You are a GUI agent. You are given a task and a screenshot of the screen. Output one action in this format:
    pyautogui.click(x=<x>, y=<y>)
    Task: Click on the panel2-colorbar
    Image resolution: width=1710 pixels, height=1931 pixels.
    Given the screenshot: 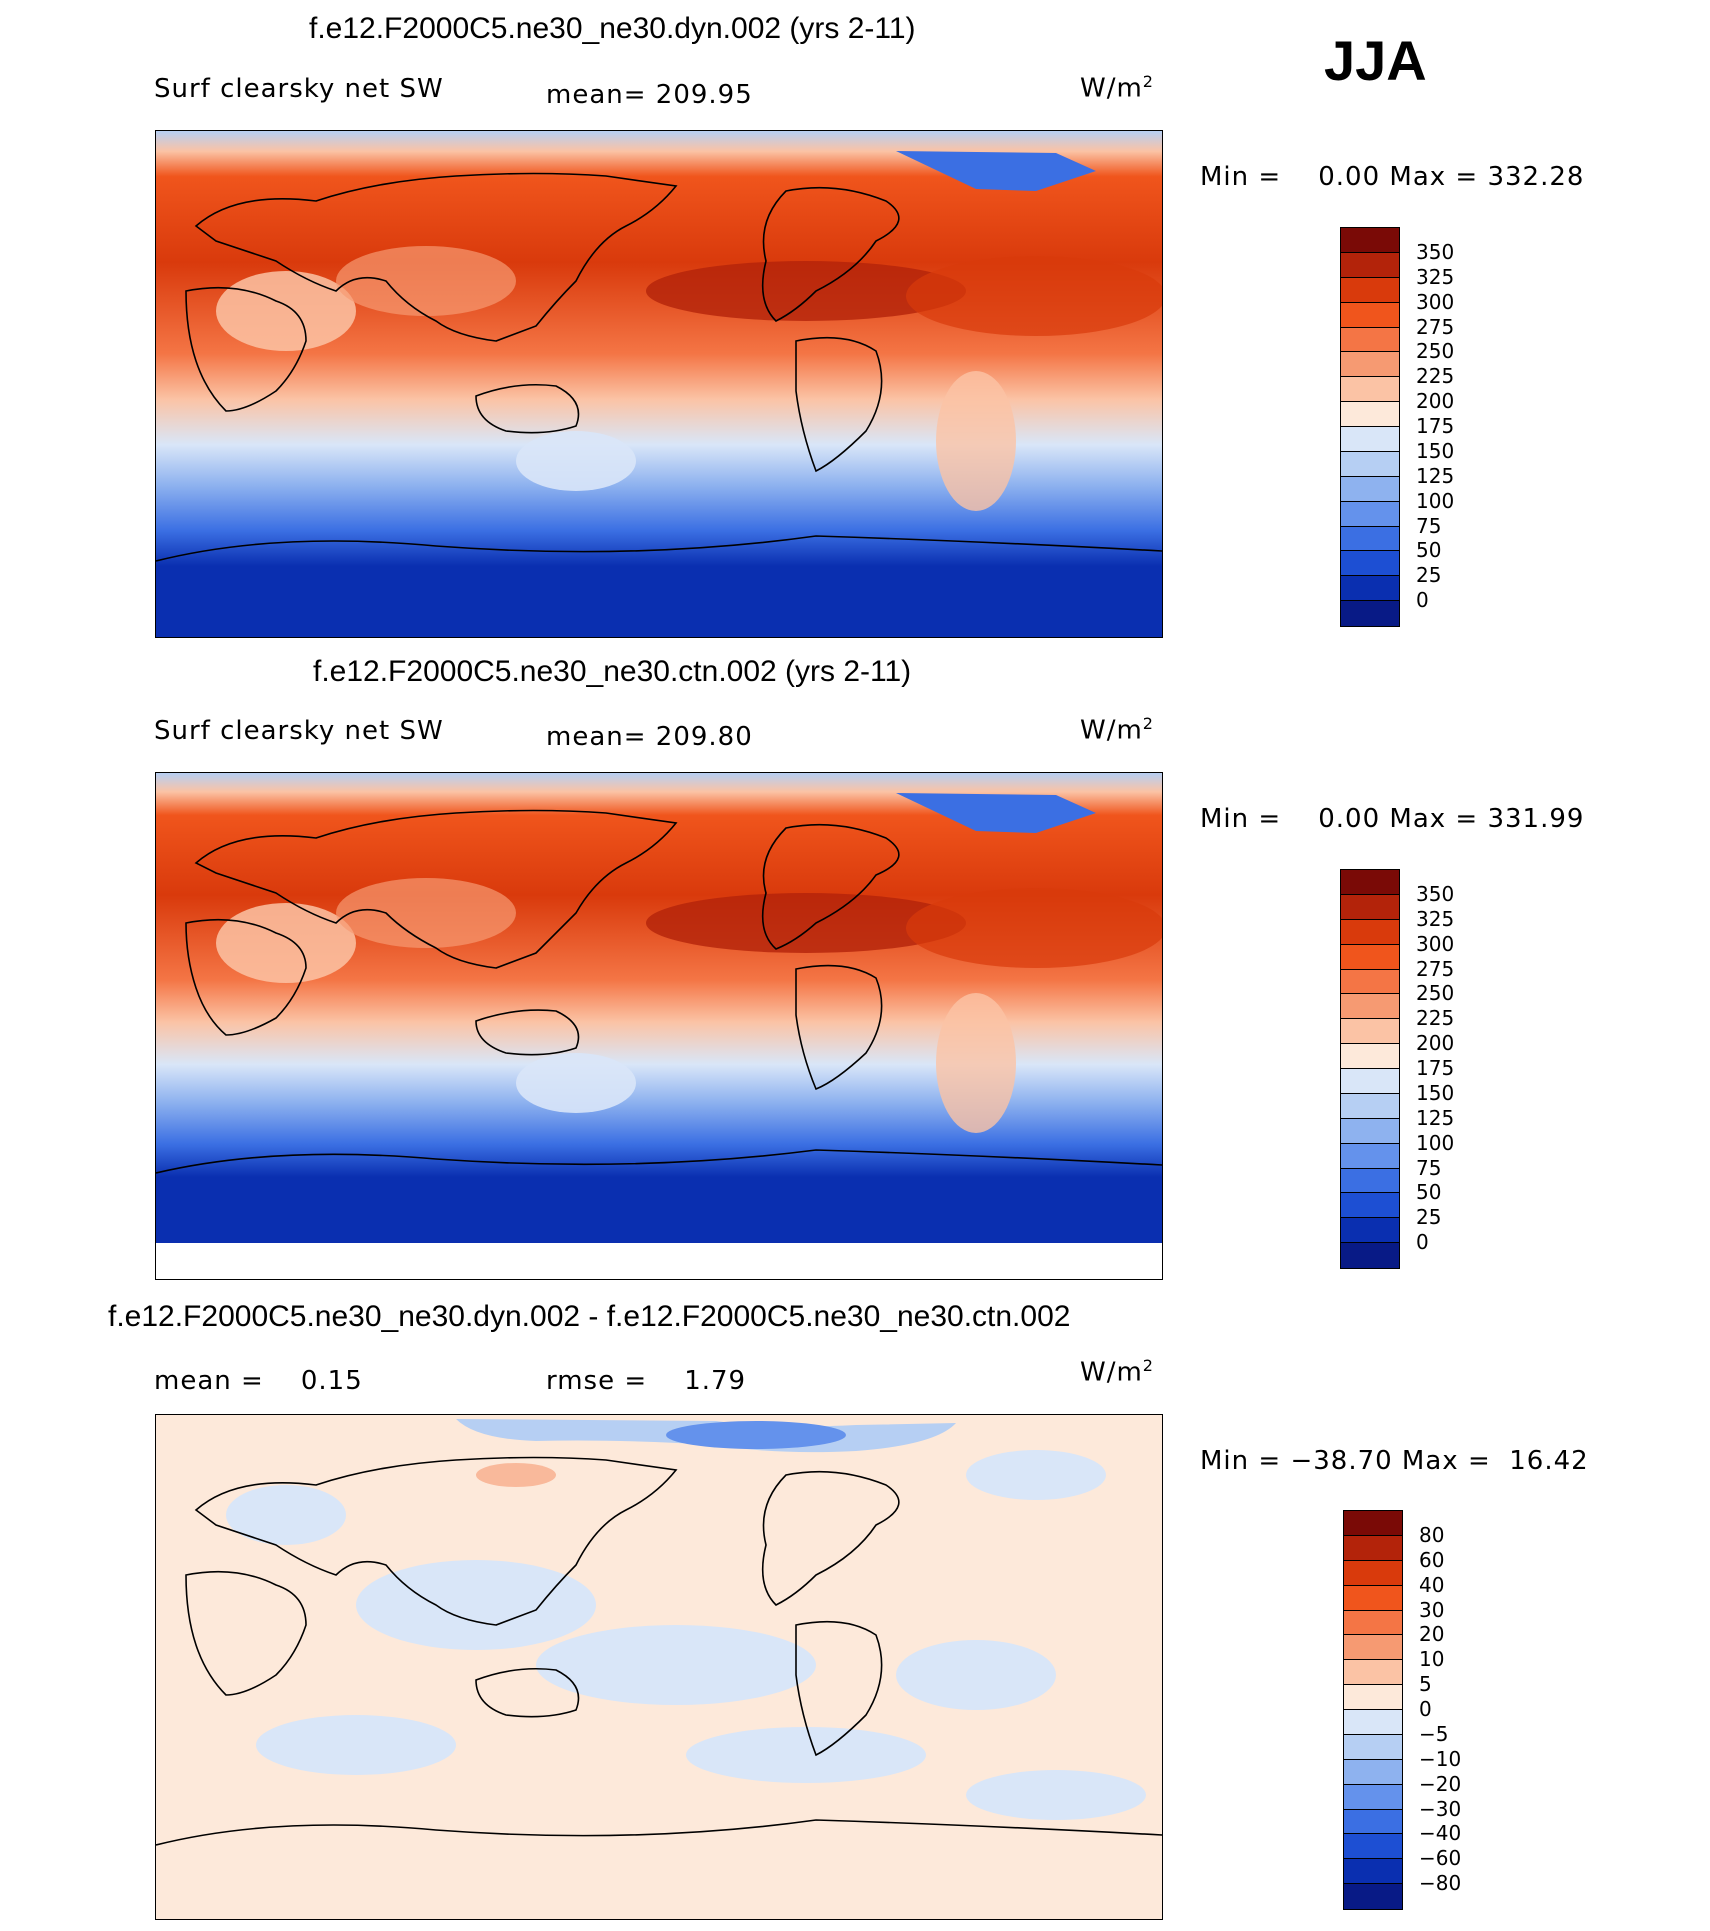 What is the action you would take?
    pyautogui.click(x=1370, y=1069)
    